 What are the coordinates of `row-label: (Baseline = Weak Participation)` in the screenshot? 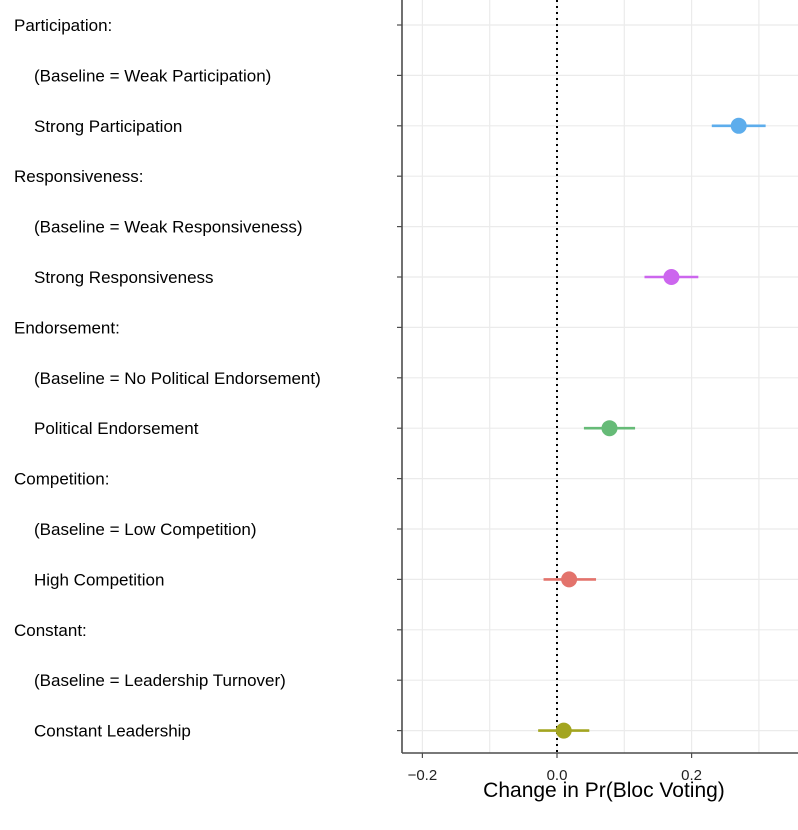 It's located at (152, 75).